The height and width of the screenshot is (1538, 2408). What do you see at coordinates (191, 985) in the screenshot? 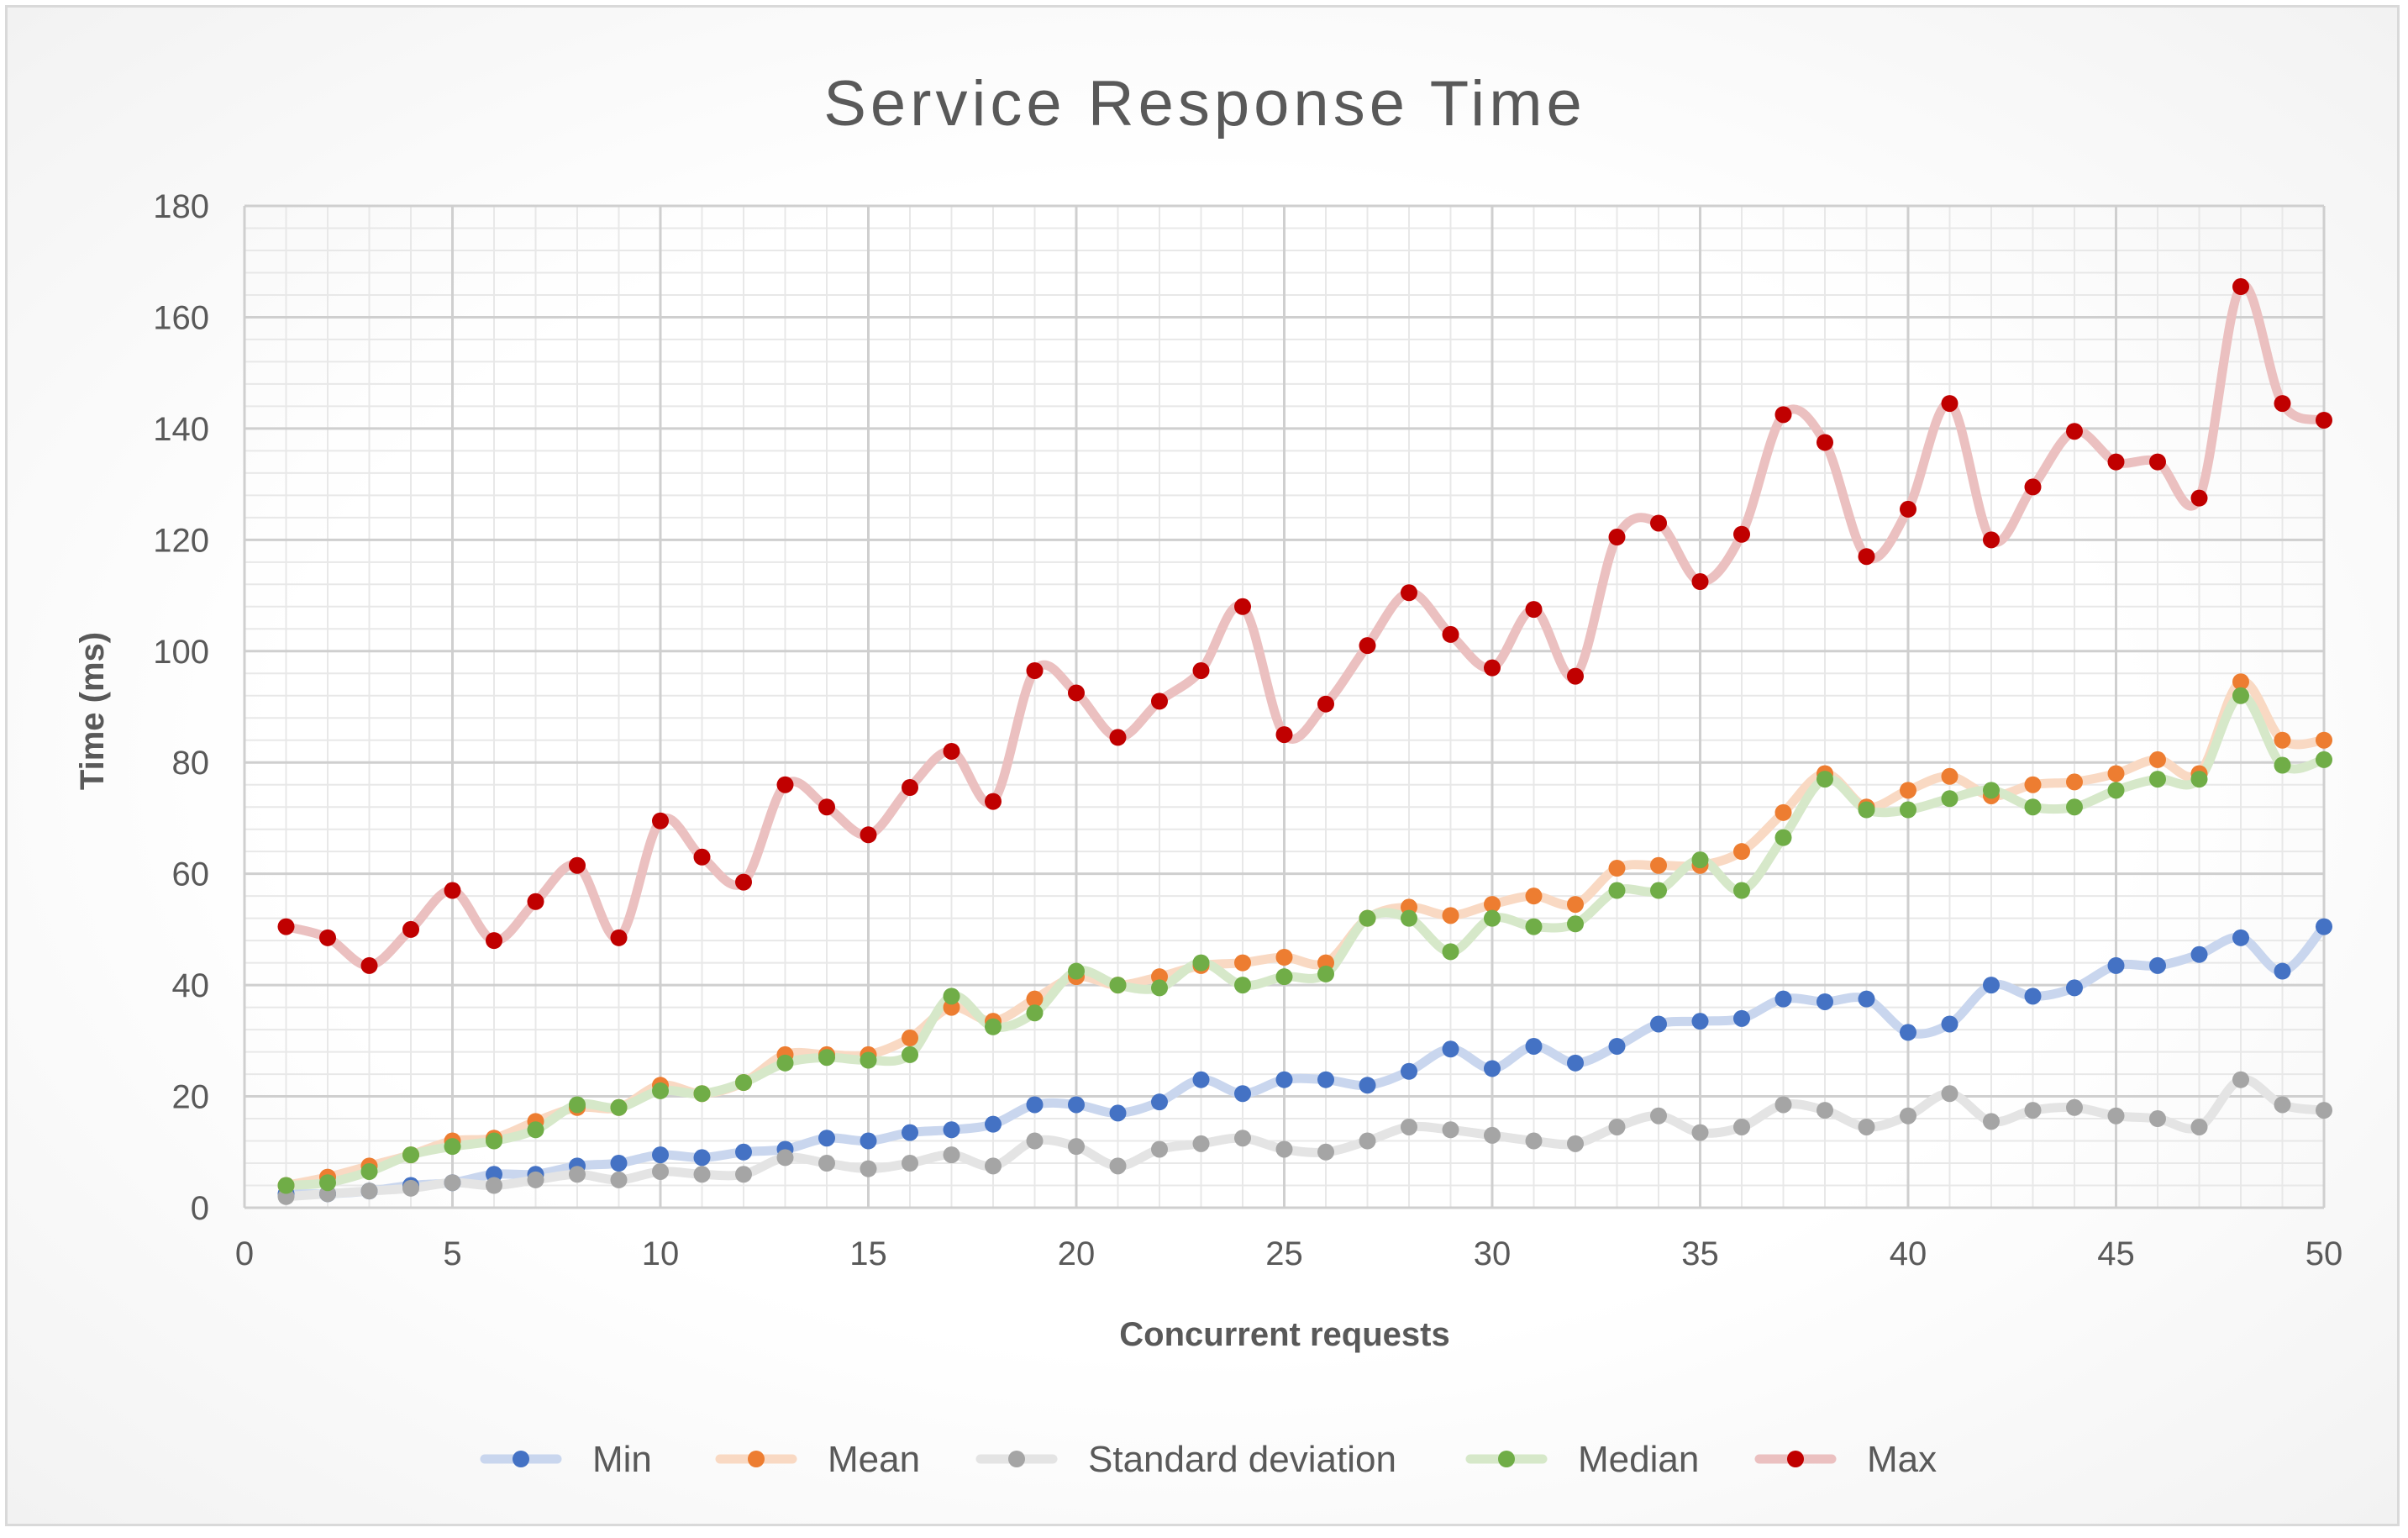
I see `y-tick-label: 40` at bounding box center [191, 985].